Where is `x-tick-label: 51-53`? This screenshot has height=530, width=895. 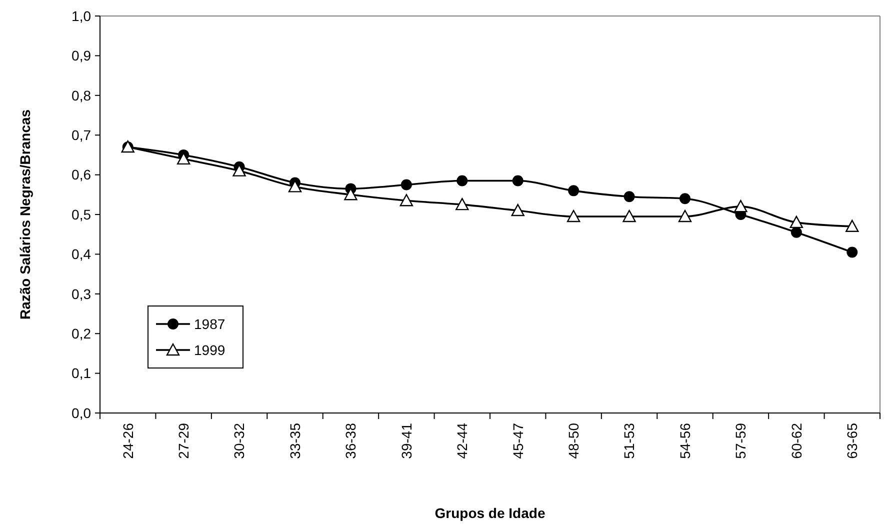 x-tick-label: 51-53 is located at coordinates (629, 440).